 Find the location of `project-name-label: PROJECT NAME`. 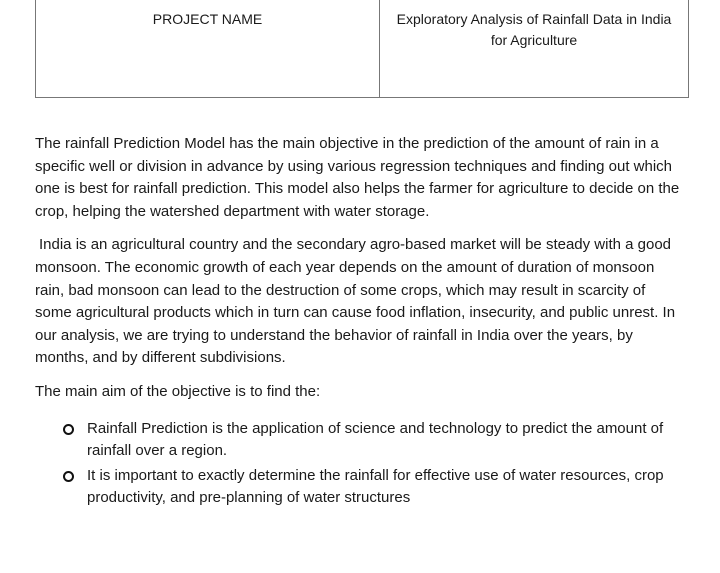

project-name-label: PROJECT NAME is located at coordinates (207, 49).